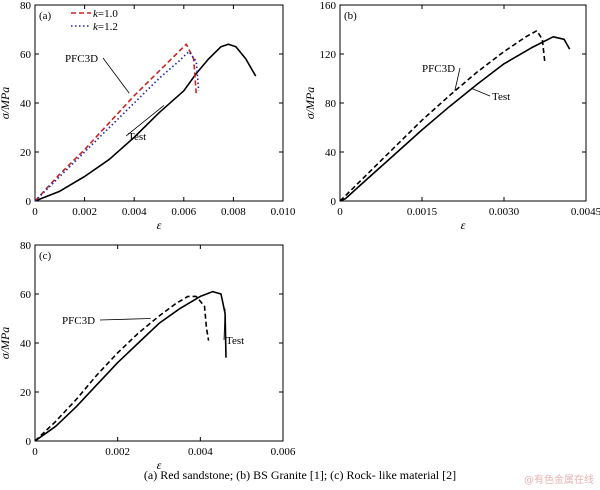 Image resolution: width=600 pixels, height=490 pixels. Describe the element at coordinates (45, 256) in the screenshot. I see `panel-label: (c)` at that location.